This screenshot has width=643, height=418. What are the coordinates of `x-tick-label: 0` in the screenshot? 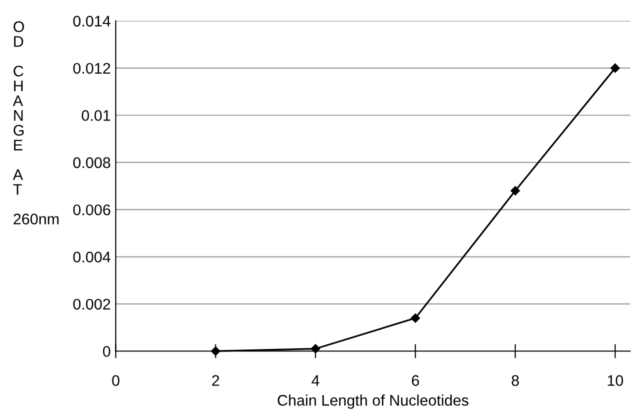 It's located at (116, 380).